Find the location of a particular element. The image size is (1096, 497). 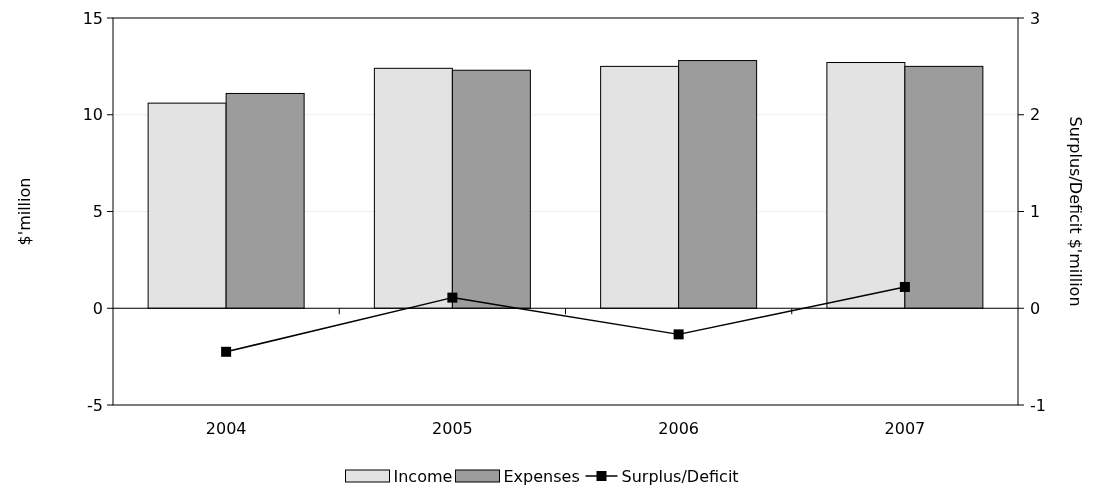

y2-tick-label: -1 is located at coordinates (1038, 405).